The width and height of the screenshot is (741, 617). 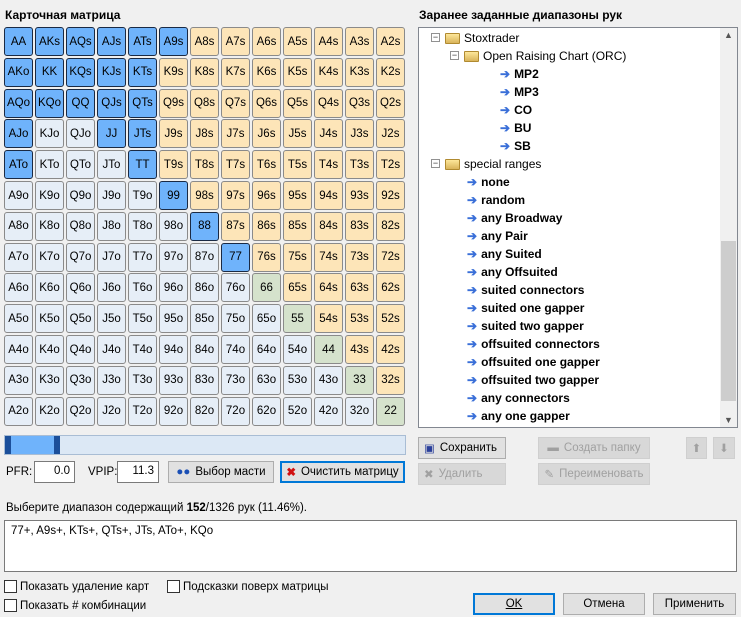 I want to click on hand-cell-A6s: A6s, so click(x=266, y=41).